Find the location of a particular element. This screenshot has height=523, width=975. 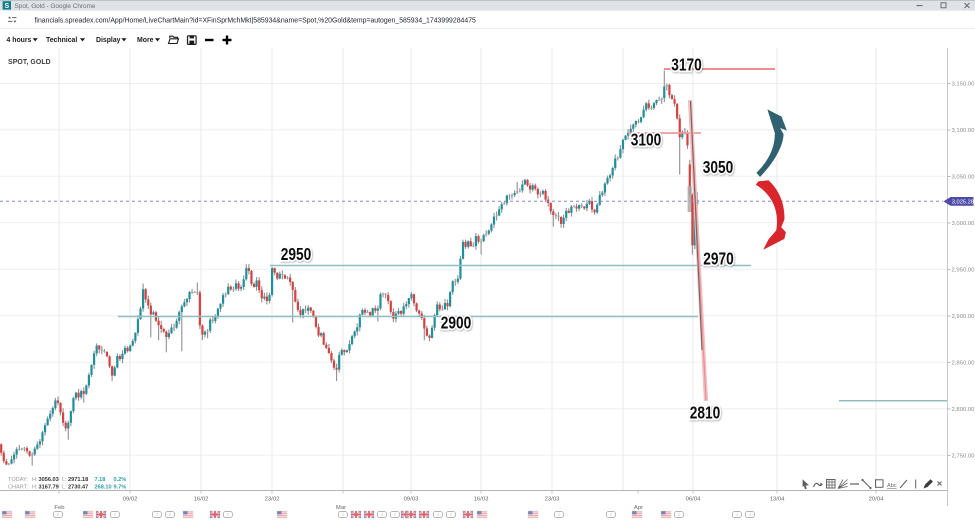

svg-text: 13/04 is located at coordinates (777, 500).